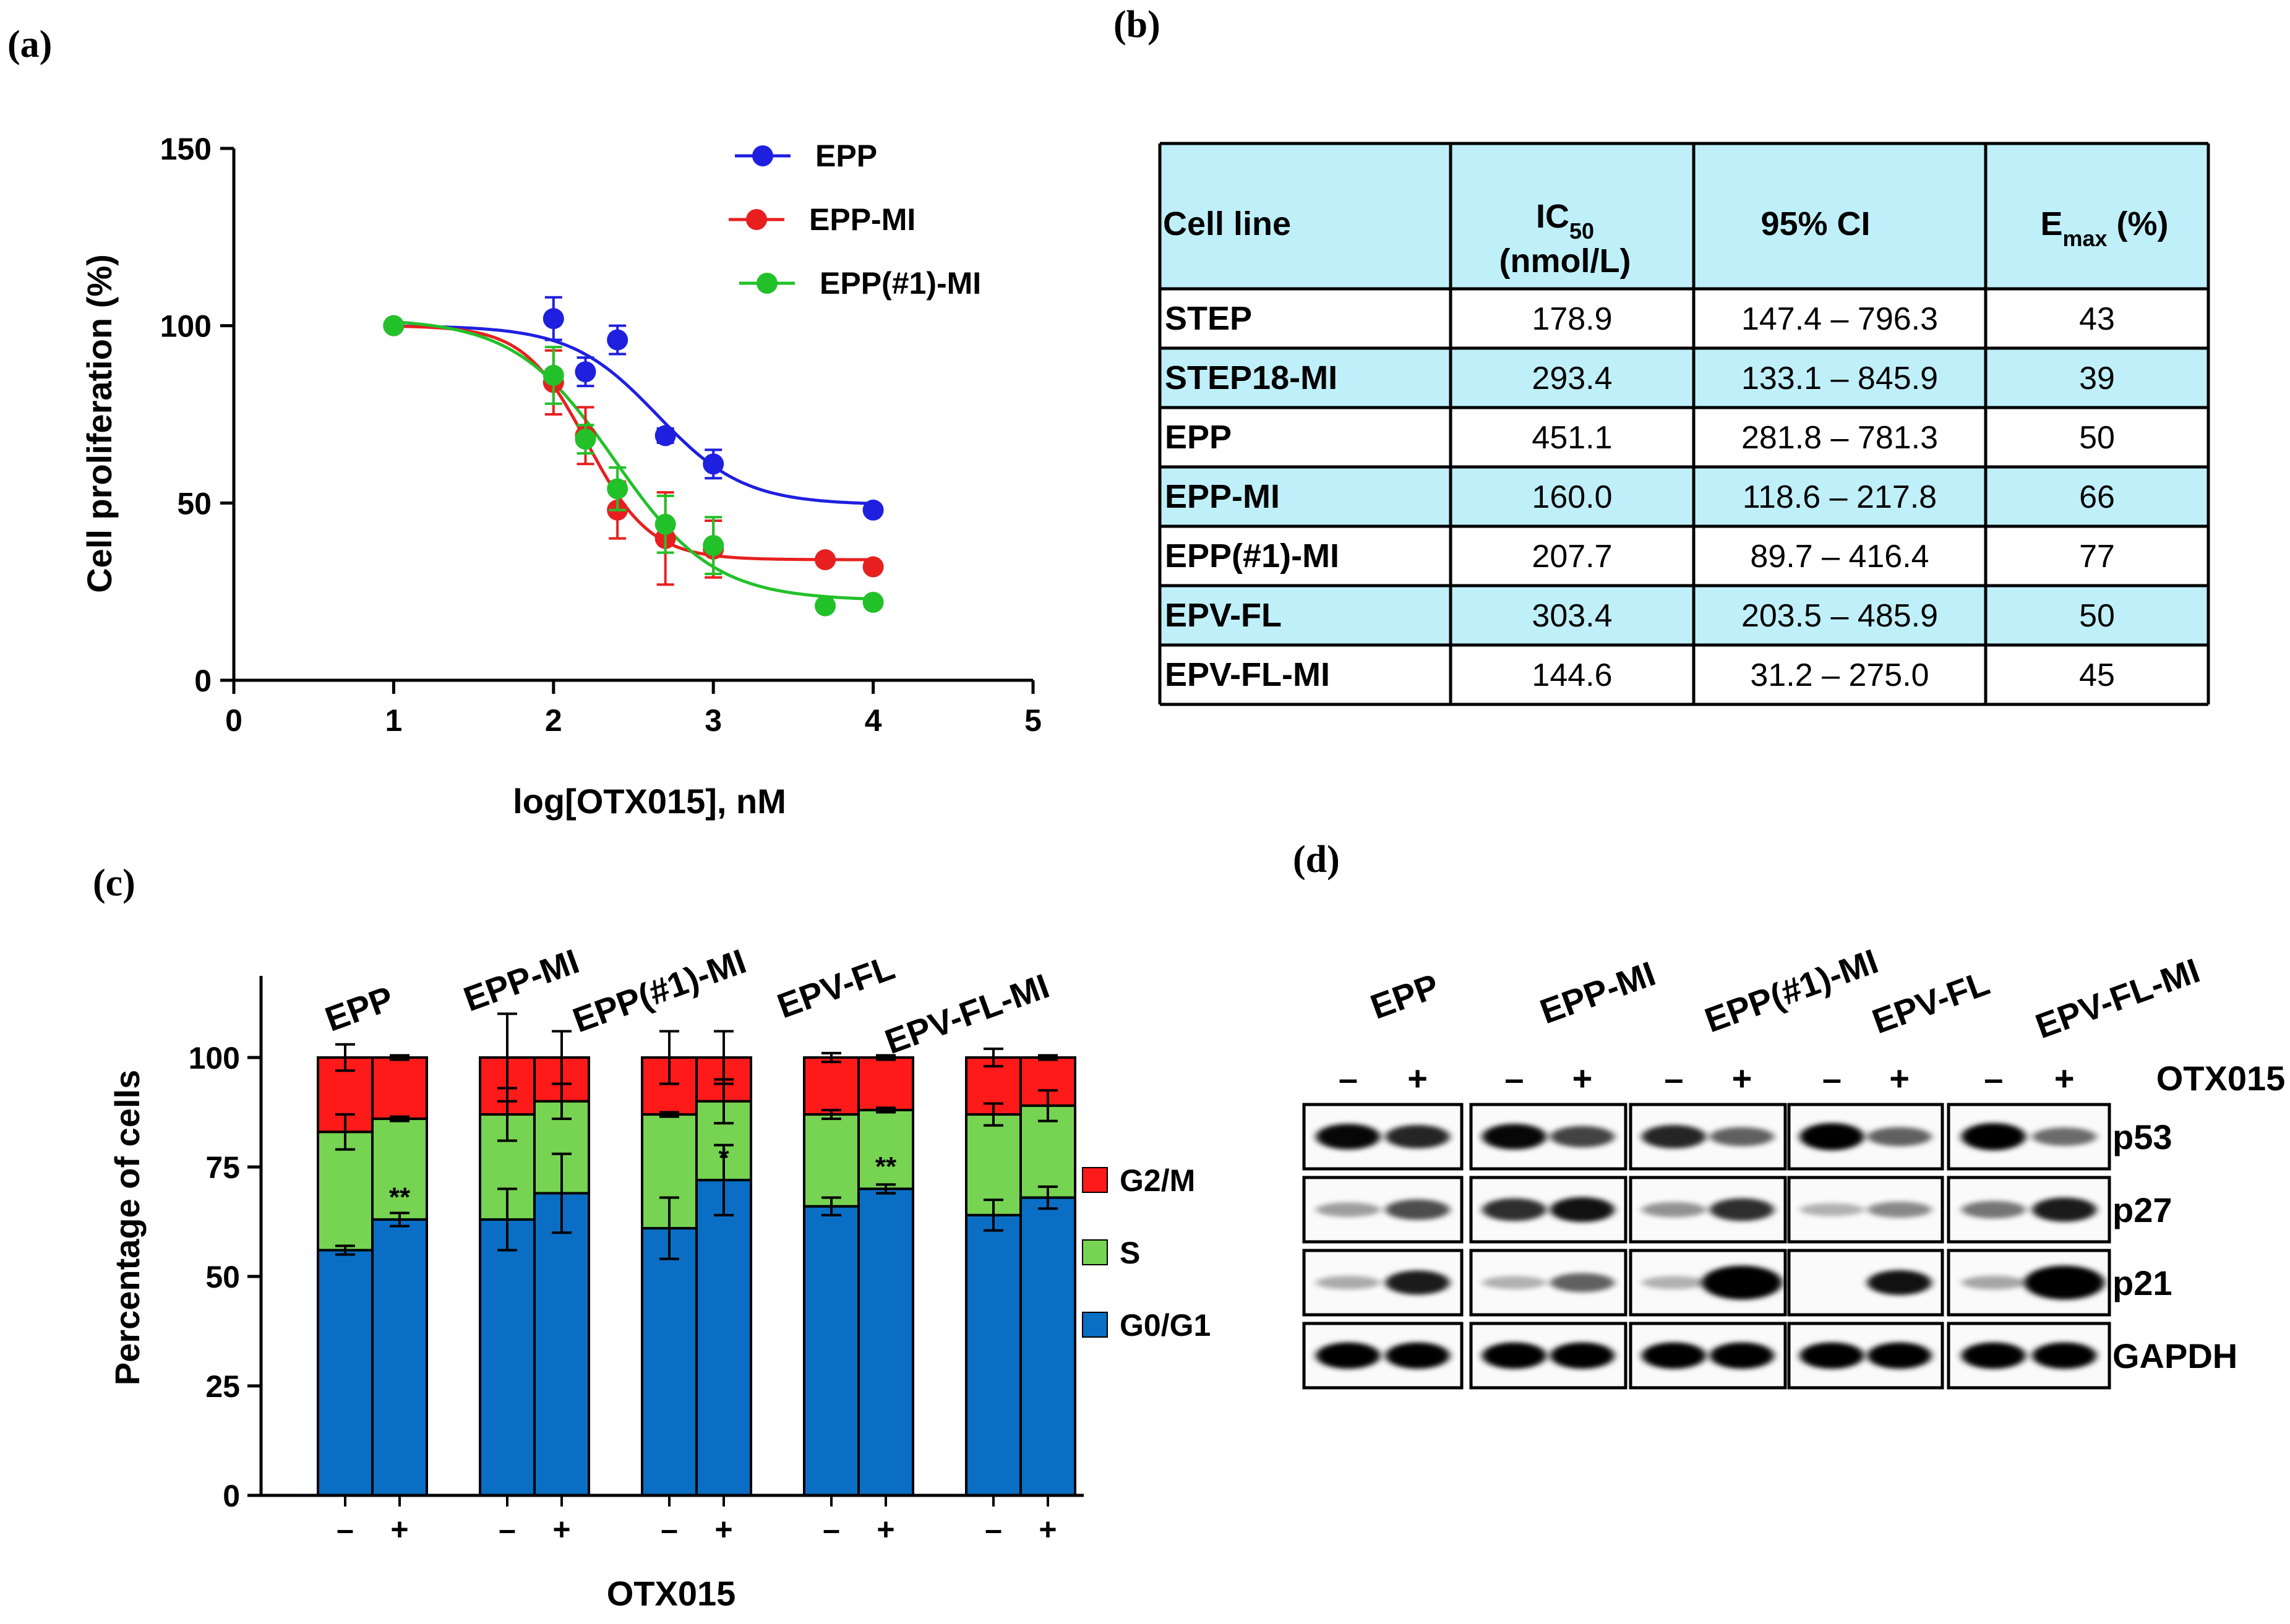  What do you see at coordinates (1572, 319) in the screenshot?
I see `row-ic50: 178.9` at bounding box center [1572, 319].